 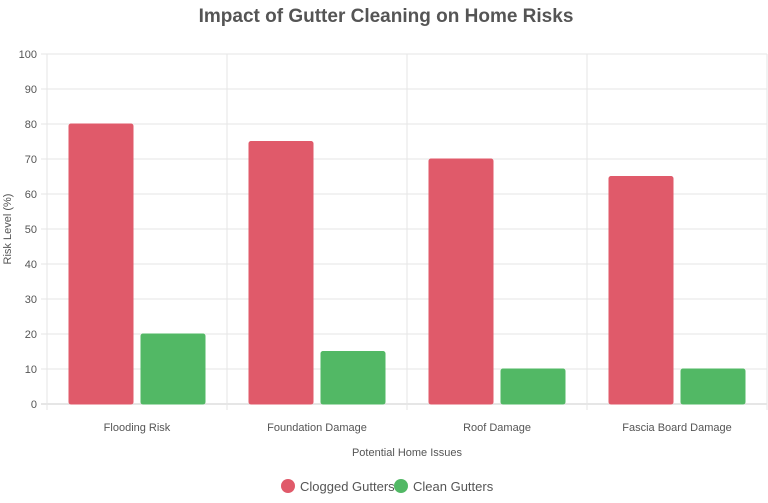 What do you see at coordinates (31, 125) in the screenshot?
I see `y-tick-label: 80` at bounding box center [31, 125].